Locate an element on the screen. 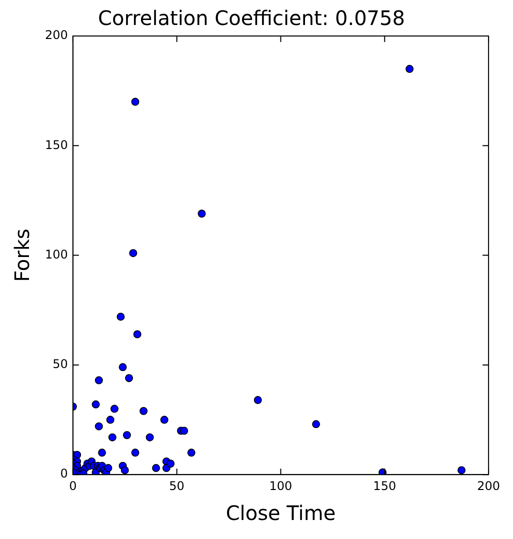  x-tick-label: 200 is located at coordinates (488, 485).